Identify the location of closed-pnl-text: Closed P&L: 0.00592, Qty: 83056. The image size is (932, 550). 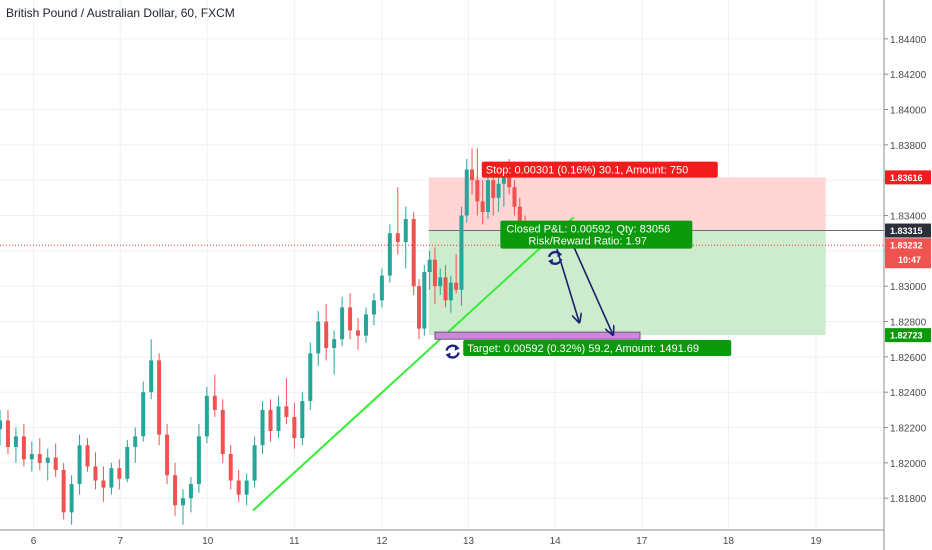
(588, 230).